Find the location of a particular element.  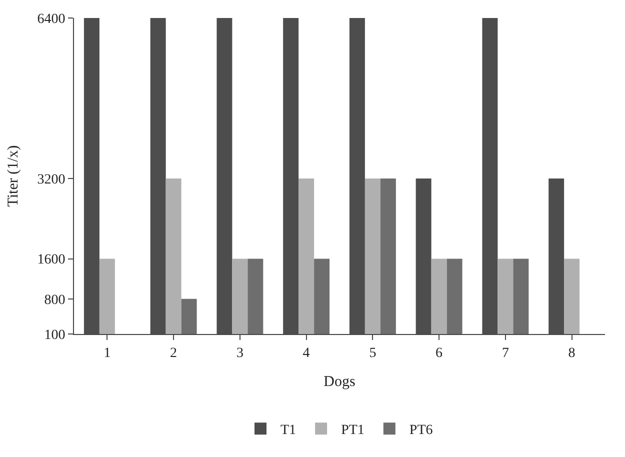

y-tick-label: 1600 is located at coordinates (51, 260).